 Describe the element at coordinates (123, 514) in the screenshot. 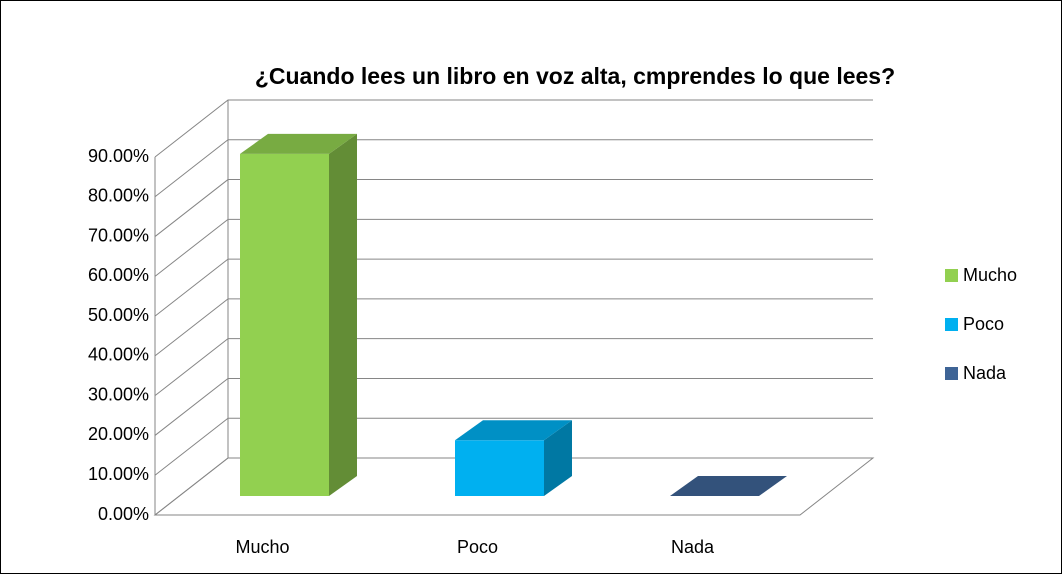

I see `y-tick-label: 0.00%` at that location.